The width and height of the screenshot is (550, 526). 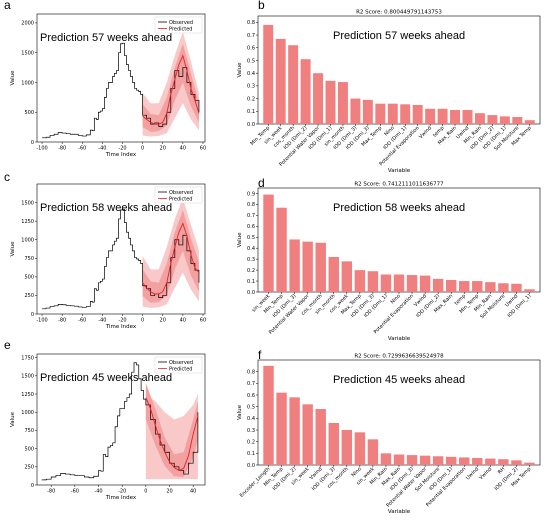 I want to click on prediction-annotation-e: Prediction 45 weeks ahead, so click(x=106, y=378).